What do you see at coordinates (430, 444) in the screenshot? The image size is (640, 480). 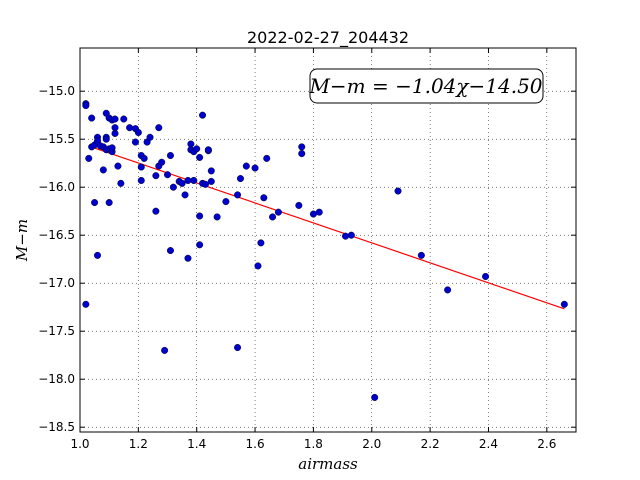 I see `x-tick-label: 2.2` at bounding box center [430, 444].